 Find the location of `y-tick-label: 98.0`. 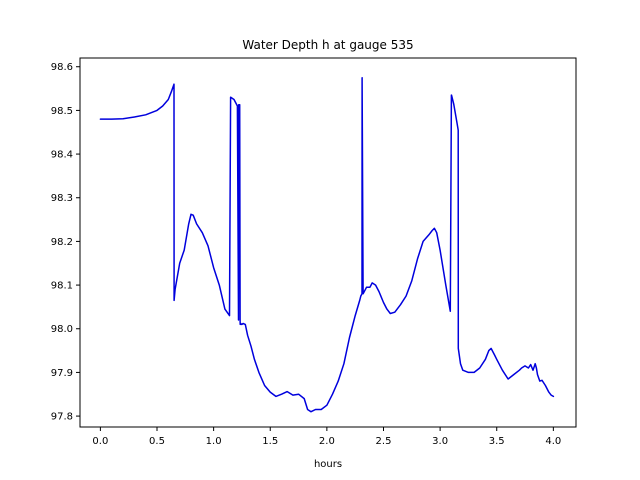

y-tick-label: 98.0 is located at coordinates (62, 329).